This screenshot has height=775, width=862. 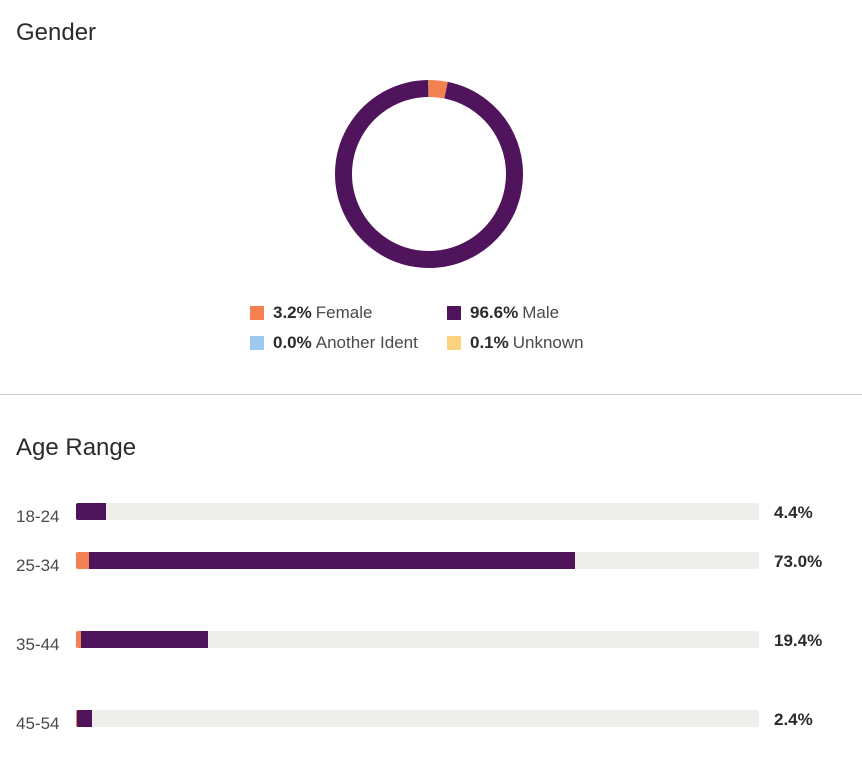 What do you see at coordinates (257, 313) in the screenshot?
I see `legend-swatch-female` at bounding box center [257, 313].